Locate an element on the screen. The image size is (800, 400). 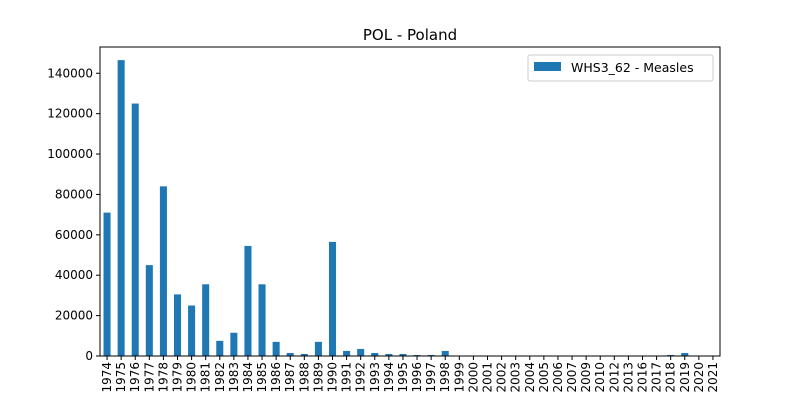
legend-box is located at coordinates (620, 68).